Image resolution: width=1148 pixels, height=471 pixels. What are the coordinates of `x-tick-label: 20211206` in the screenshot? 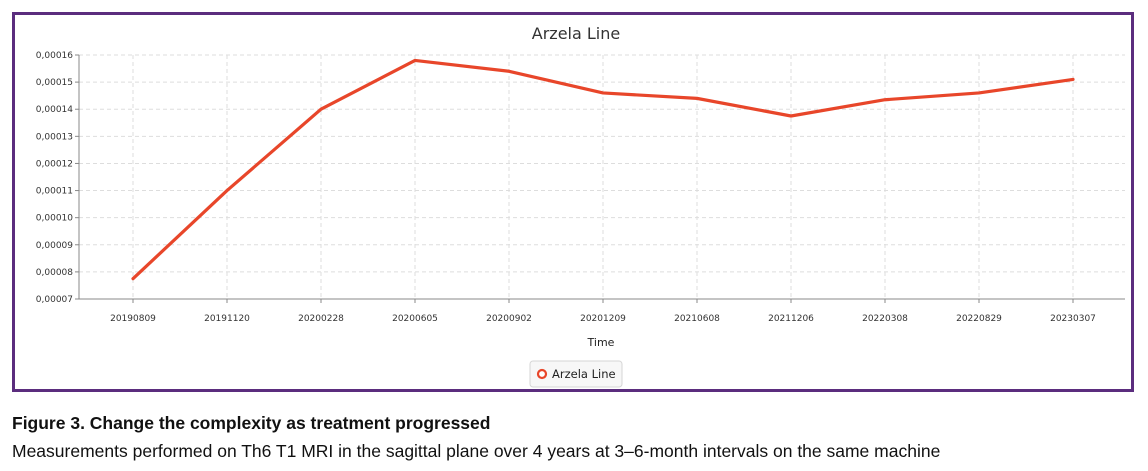 It's located at (791, 319).